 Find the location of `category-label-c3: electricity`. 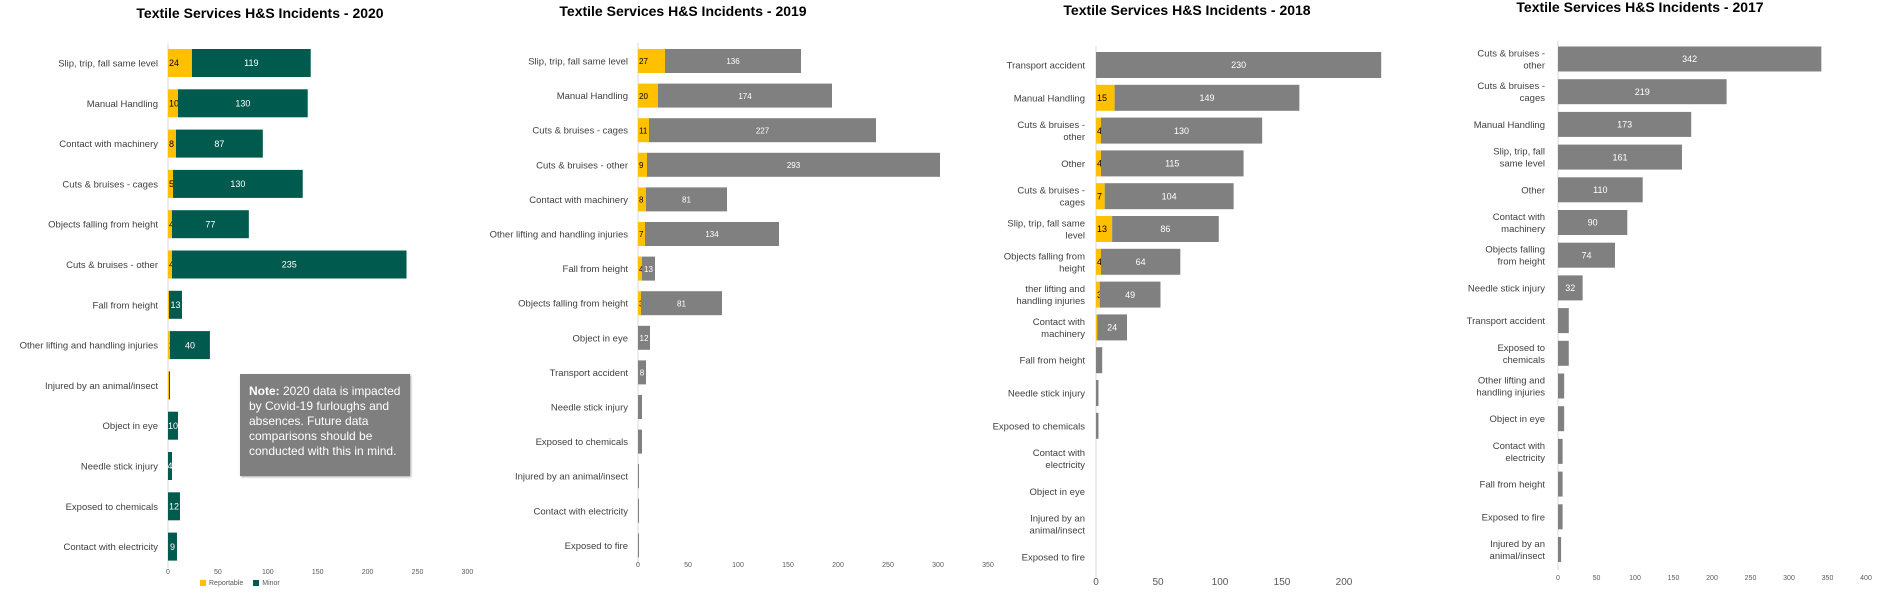

category-label-c3: electricity is located at coordinates (1525, 458).